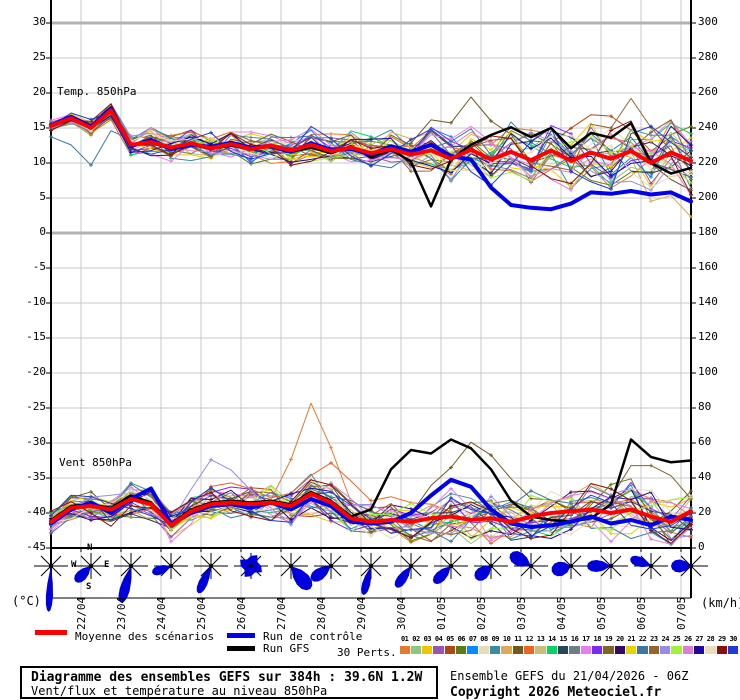  Describe the element at coordinates (241, 613) in the screenshot. I see `date-label: 26/04` at that location.